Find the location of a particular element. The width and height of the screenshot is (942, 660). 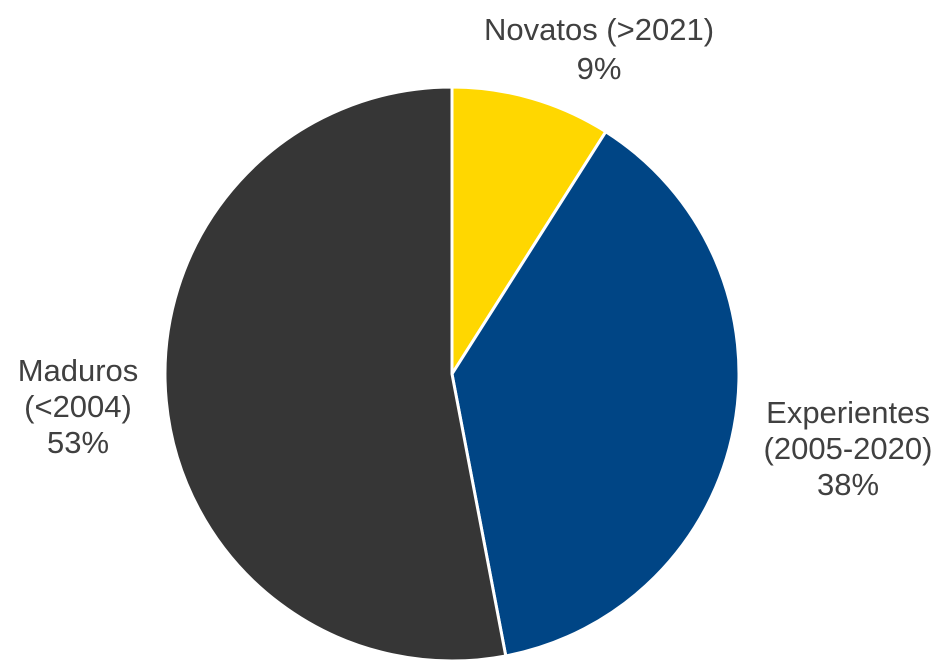

slice-label-novatos: Novatos (>2021) 9% is located at coordinates (599, 49).